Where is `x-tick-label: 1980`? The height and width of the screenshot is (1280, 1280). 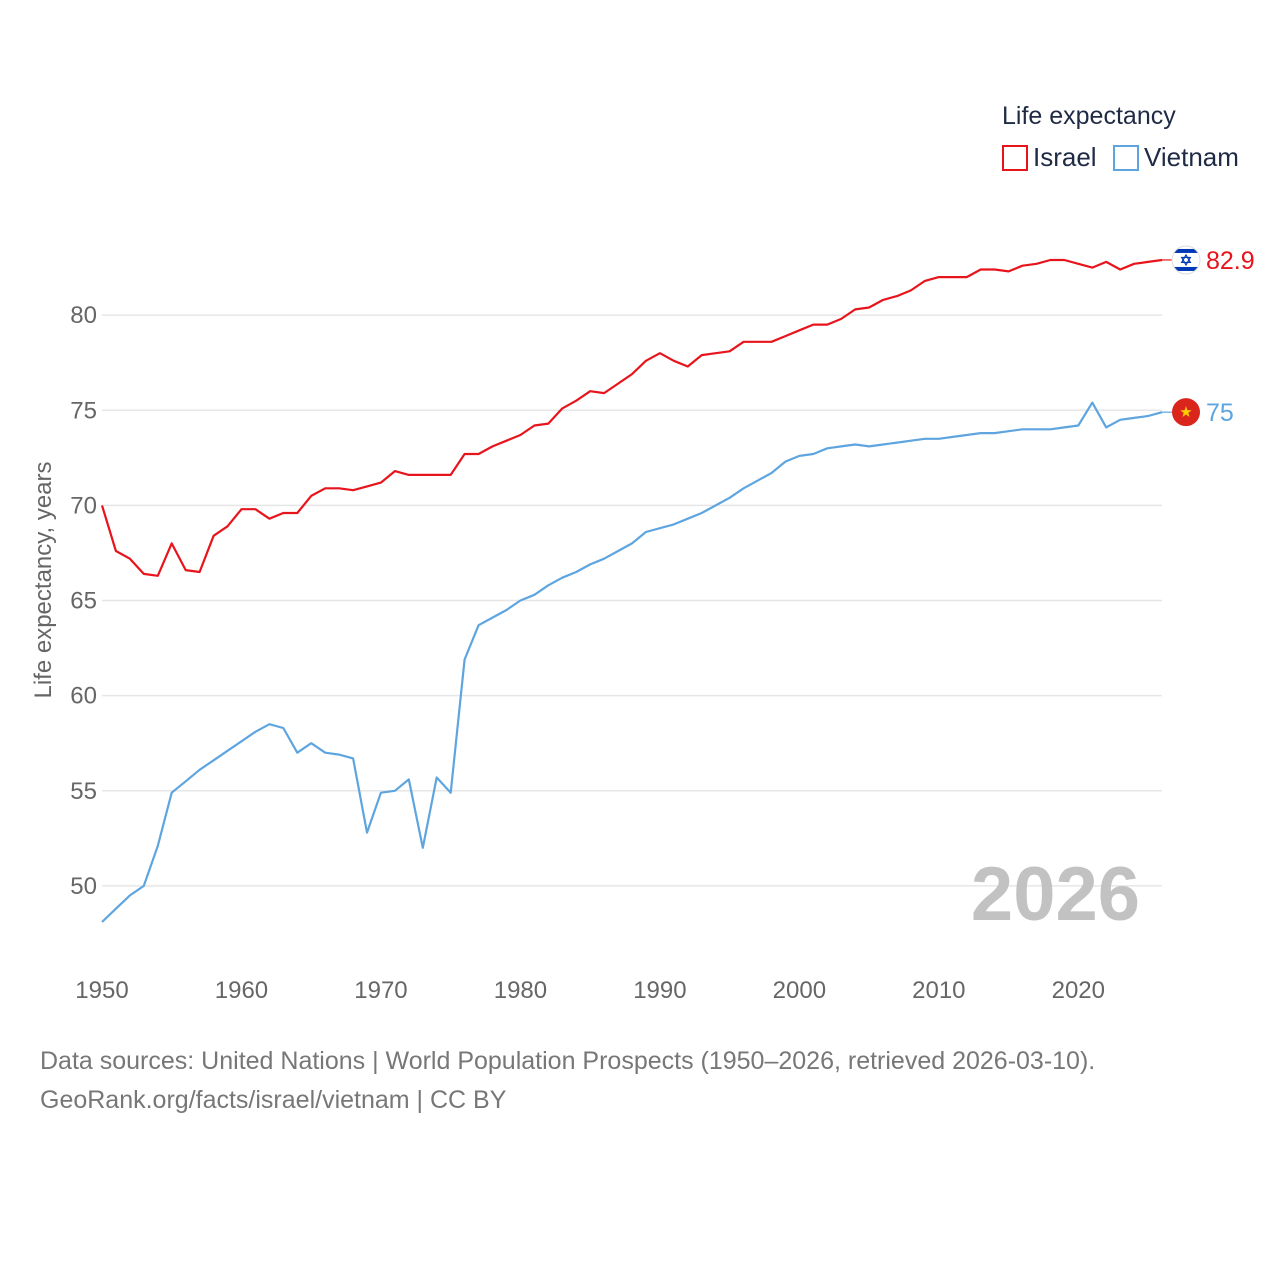
x-tick-label: 1980 is located at coordinates (520, 990).